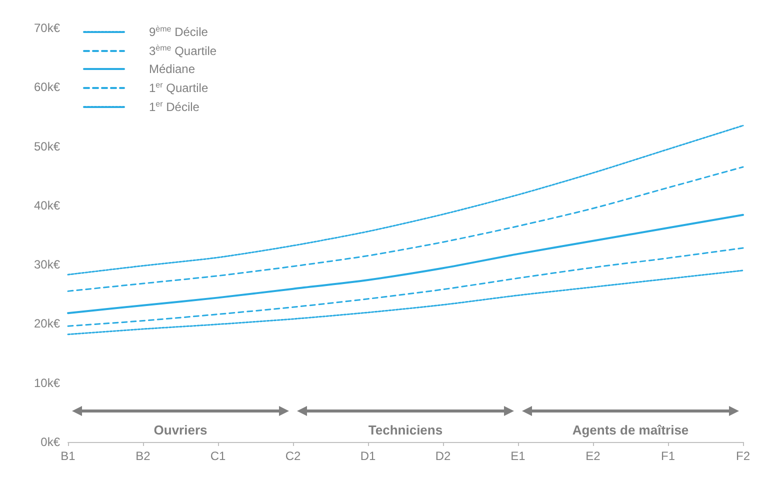 The image size is (781, 490). What do you see at coordinates (405, 430) in the screenshot?
I see `annotation: Techniciens` at bounding box center [405, 430].